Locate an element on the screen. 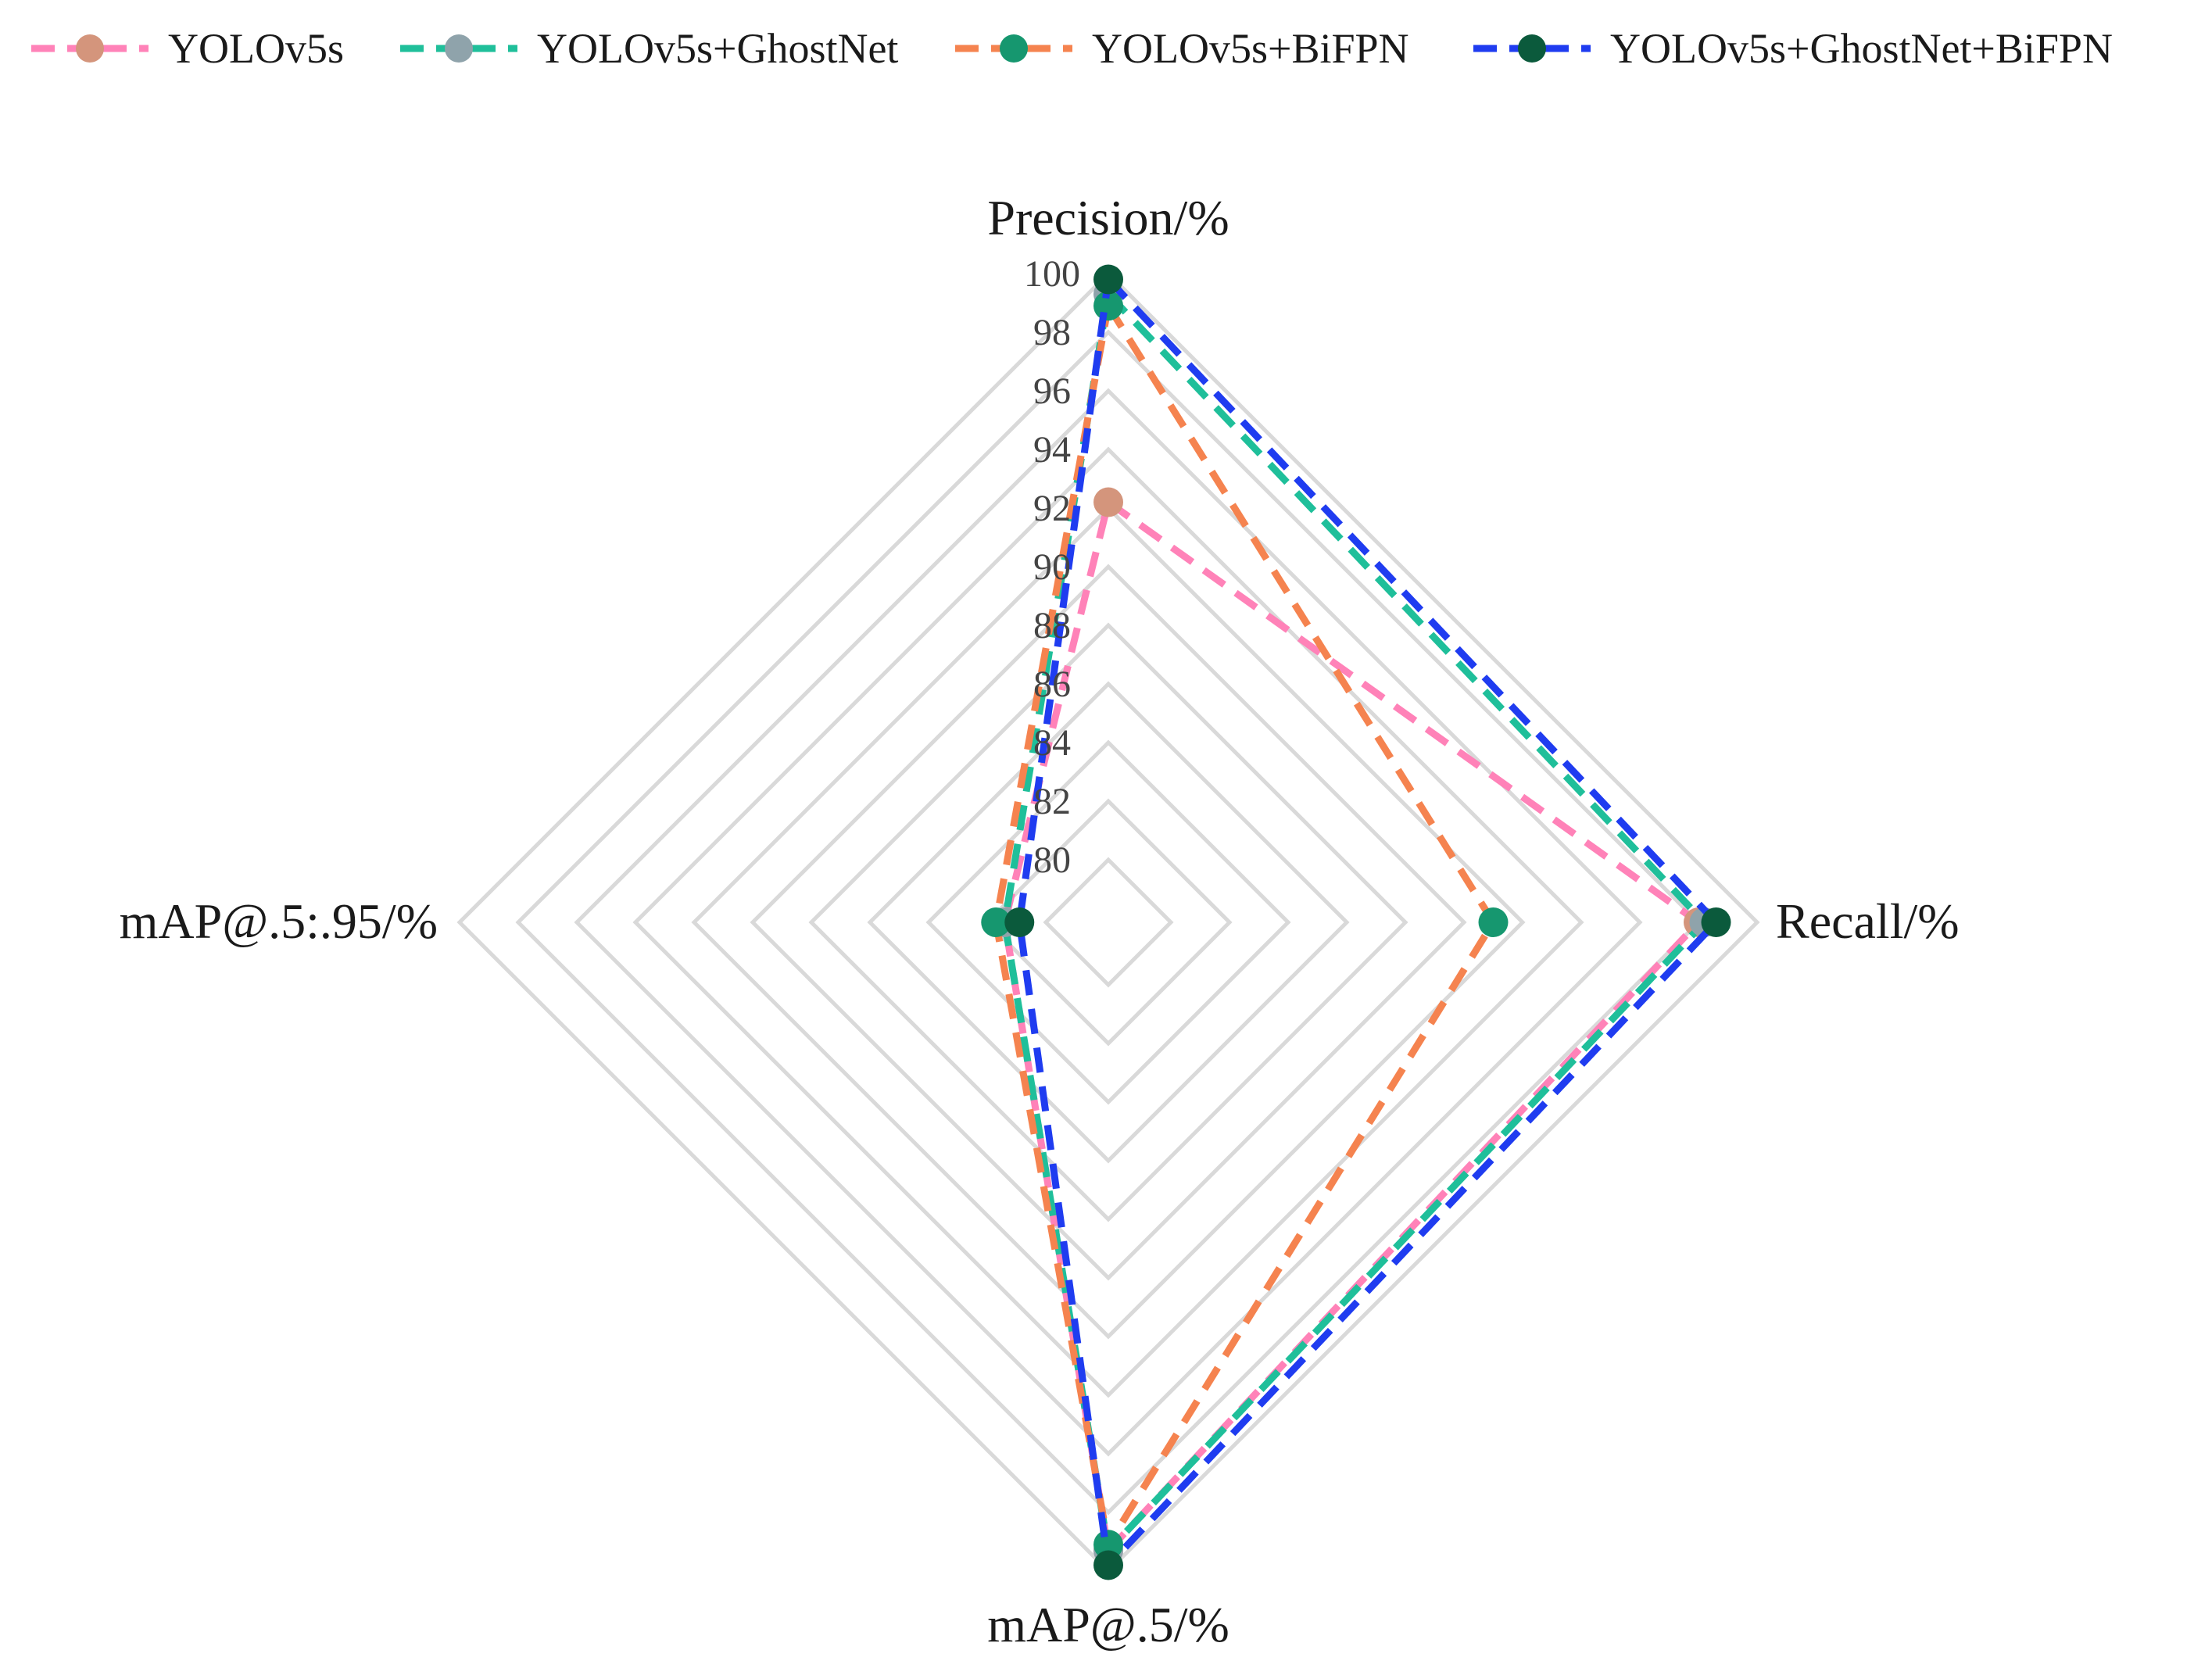  tick-label: 90 is located at coordinates (1052, 567).